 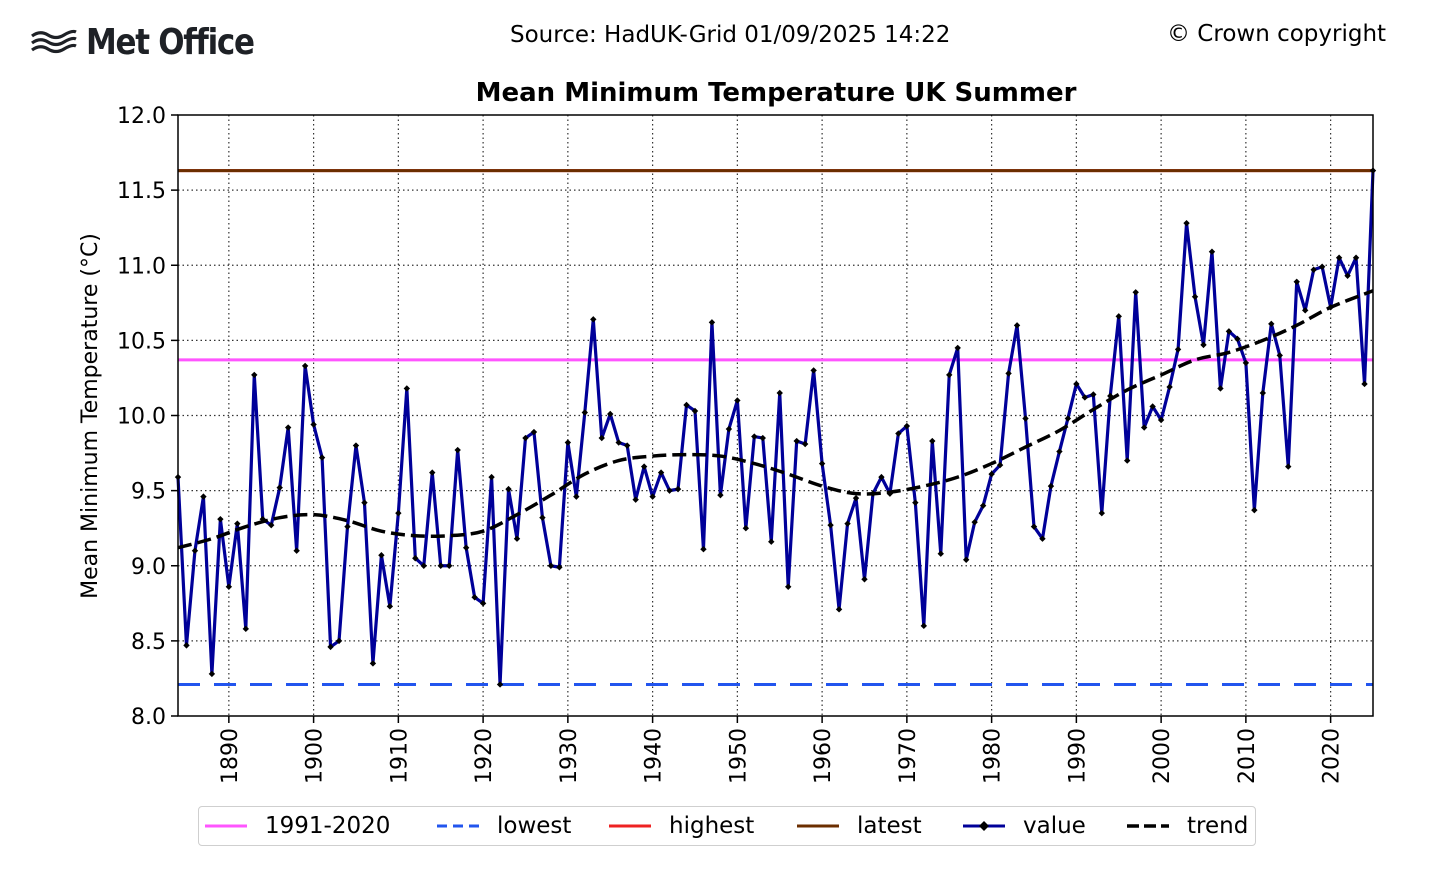 I want to click on x-tick-label: 2020, so click(x=1332, y=756).